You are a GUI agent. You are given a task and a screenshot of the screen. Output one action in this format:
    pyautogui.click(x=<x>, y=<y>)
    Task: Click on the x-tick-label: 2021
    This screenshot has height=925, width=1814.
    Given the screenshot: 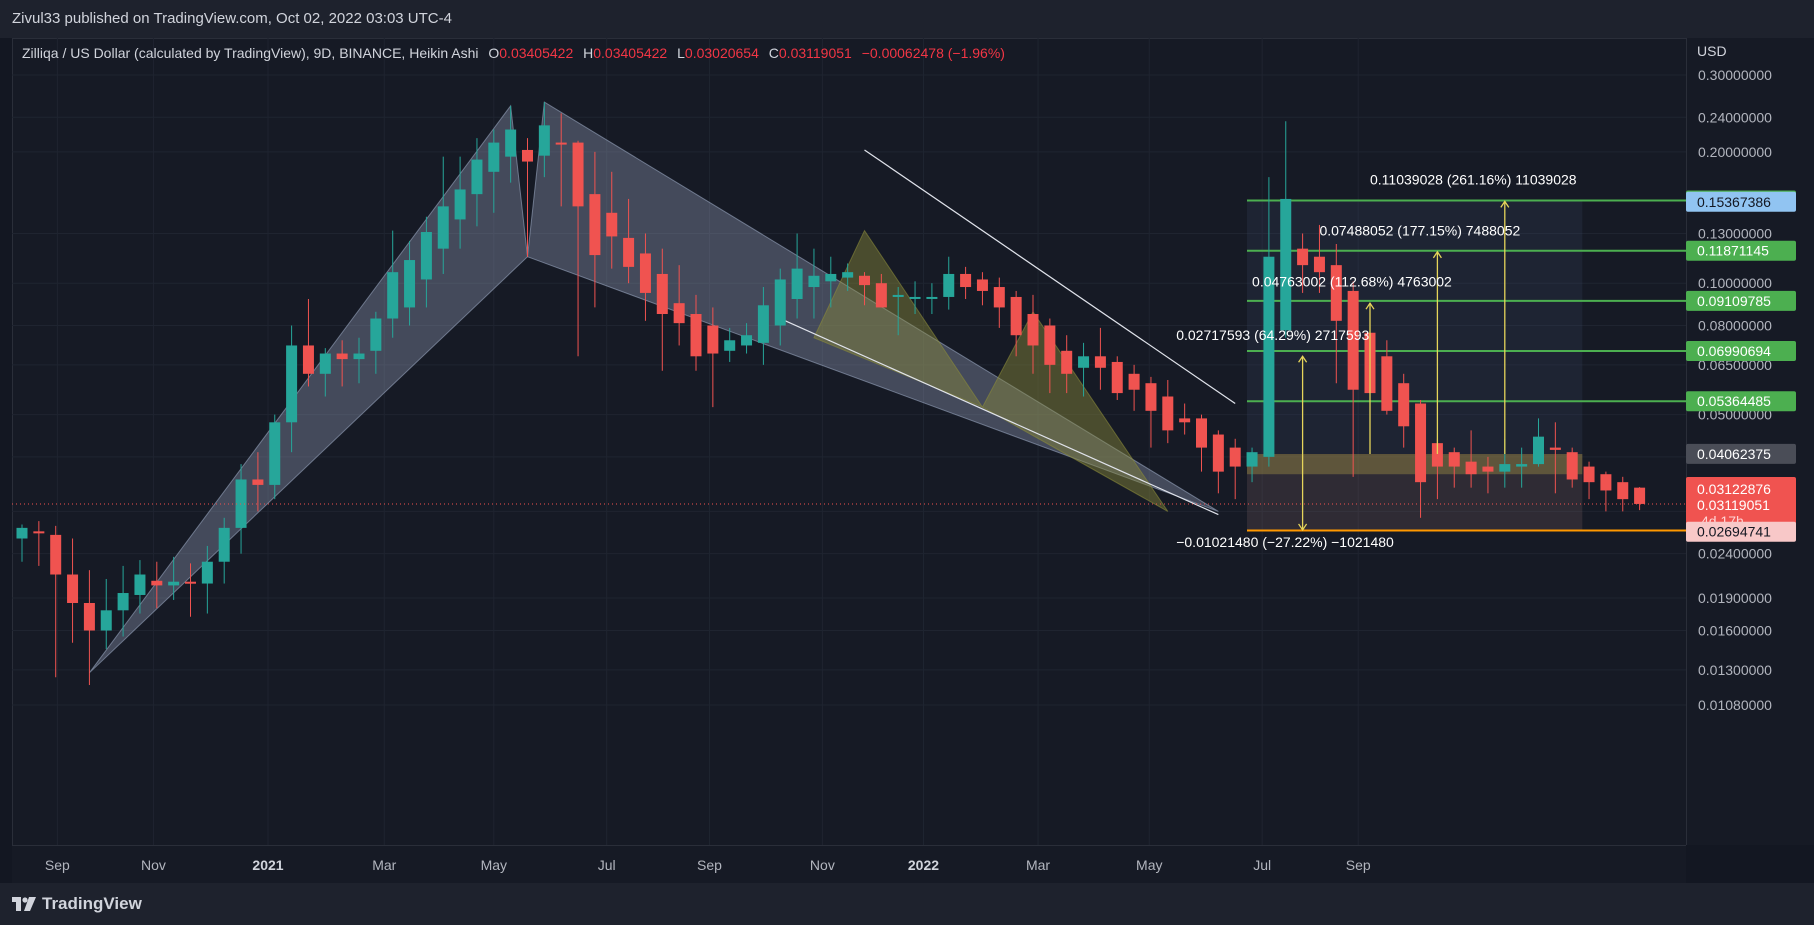 What is the action you would take?
    pyautogui.click(x=267, y=865)
    